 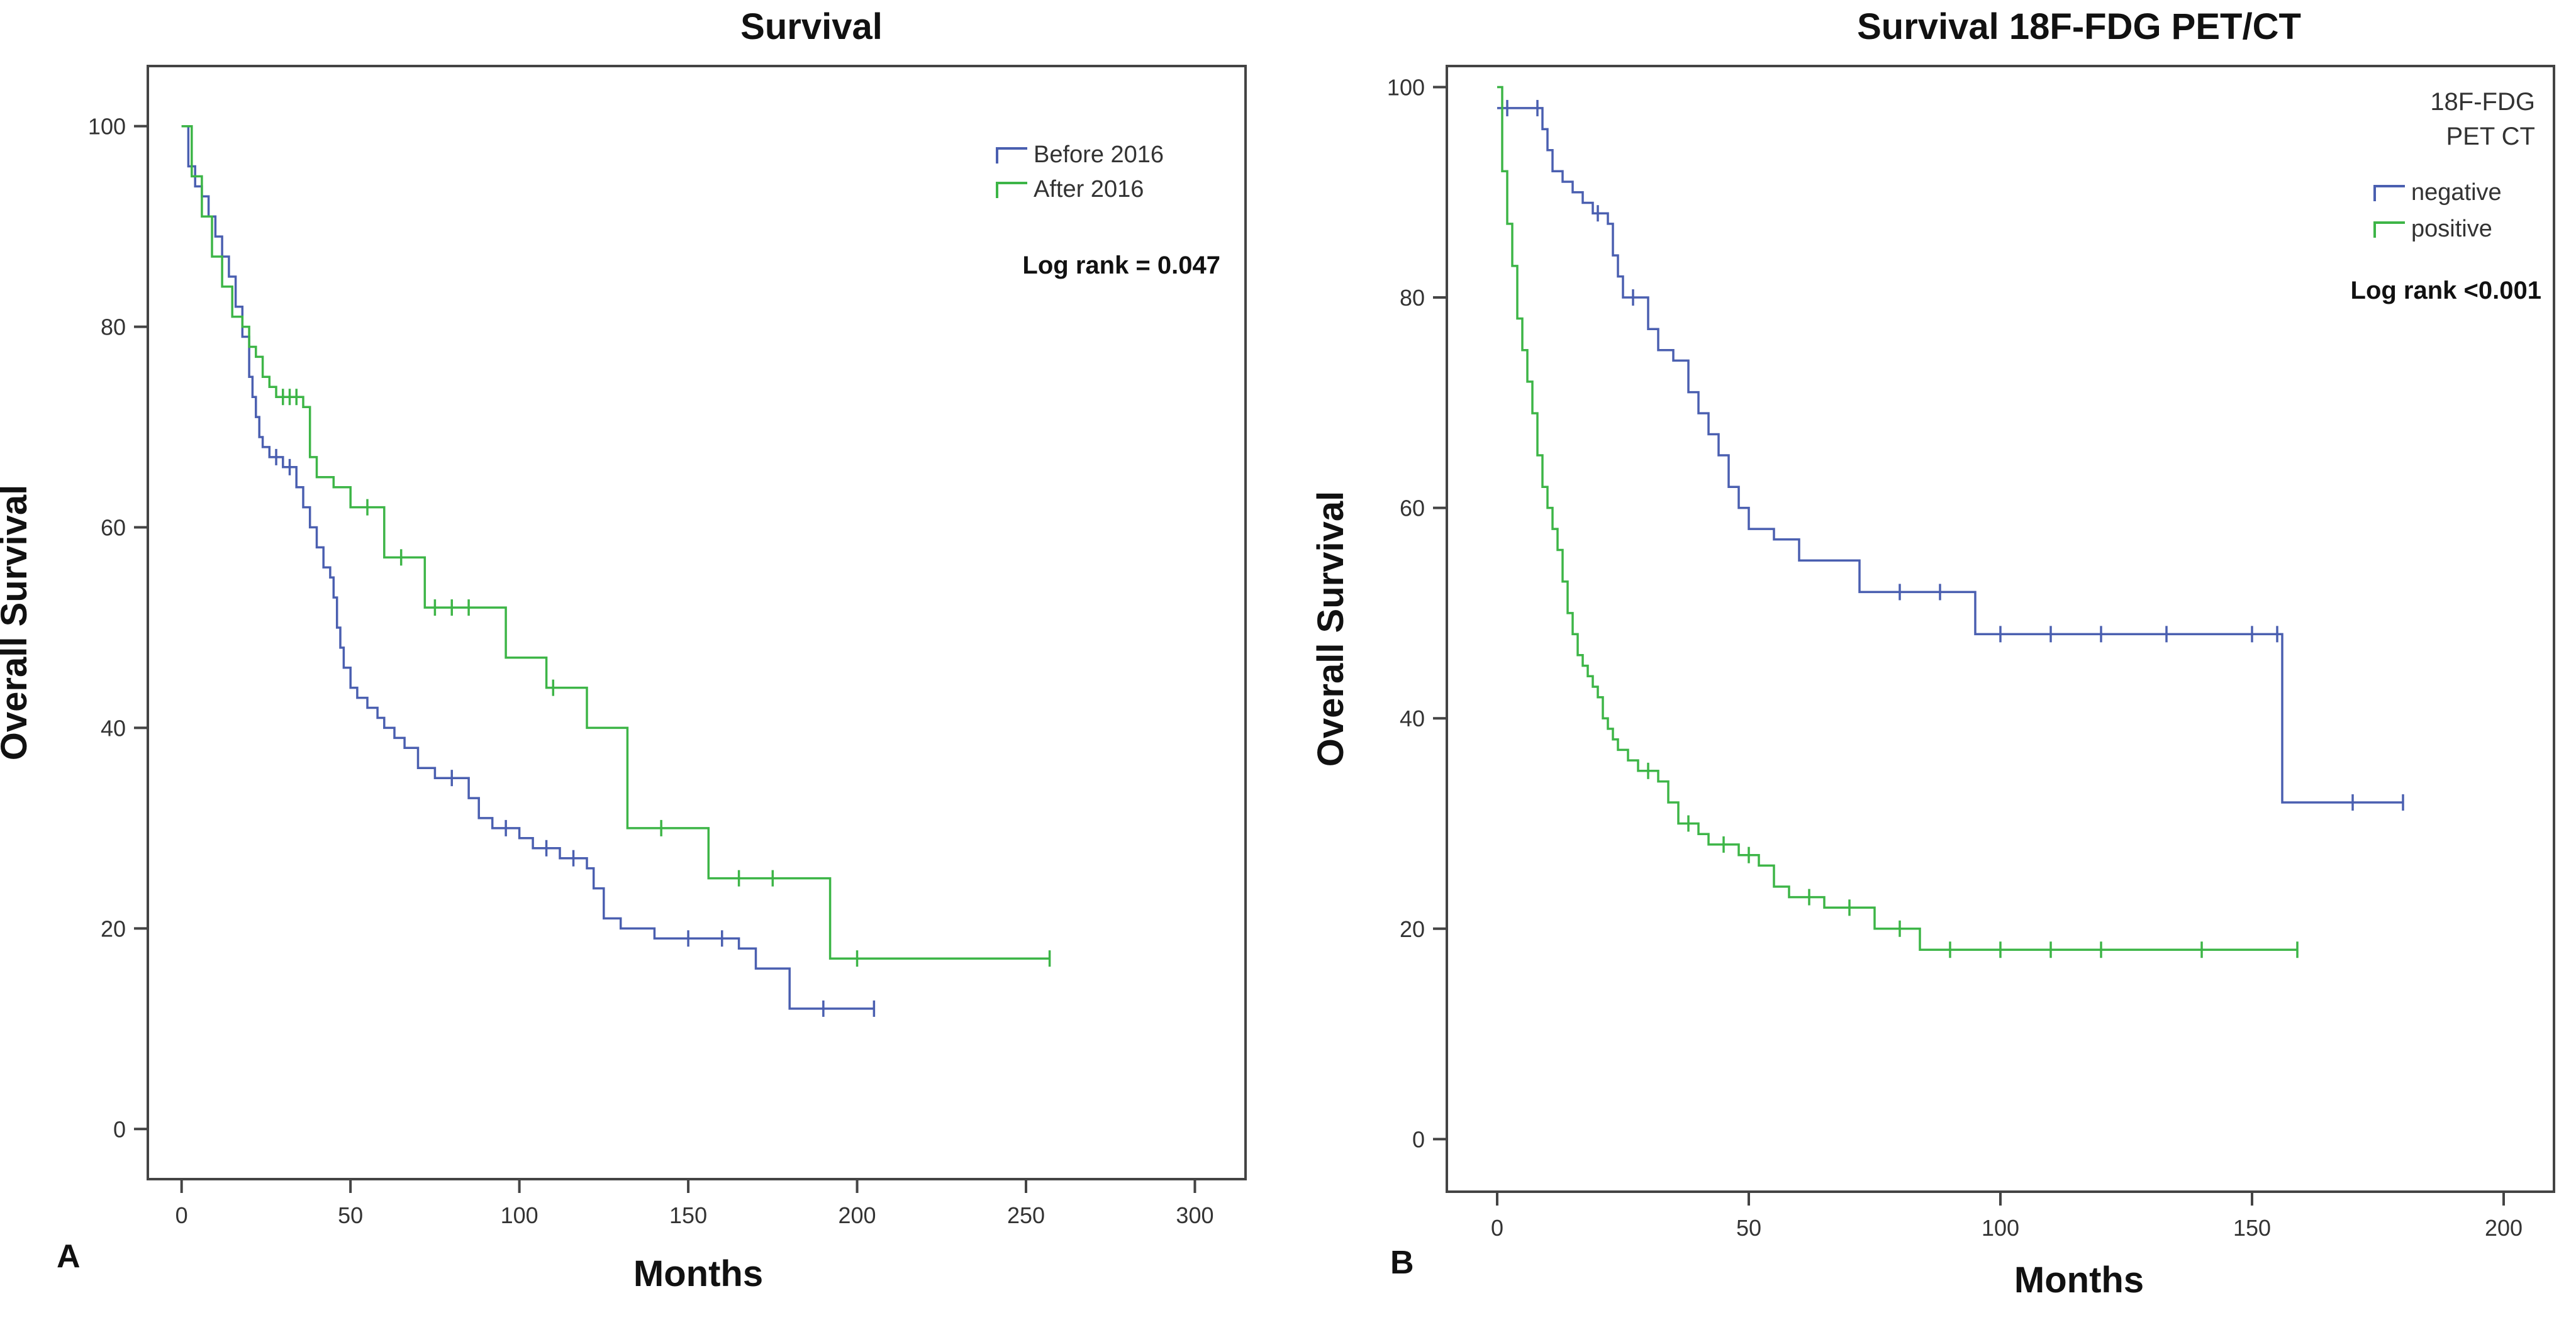 I want to click on panel-b-x-axis: 0 50 100 150 200, so click(x=2007, y=1216).